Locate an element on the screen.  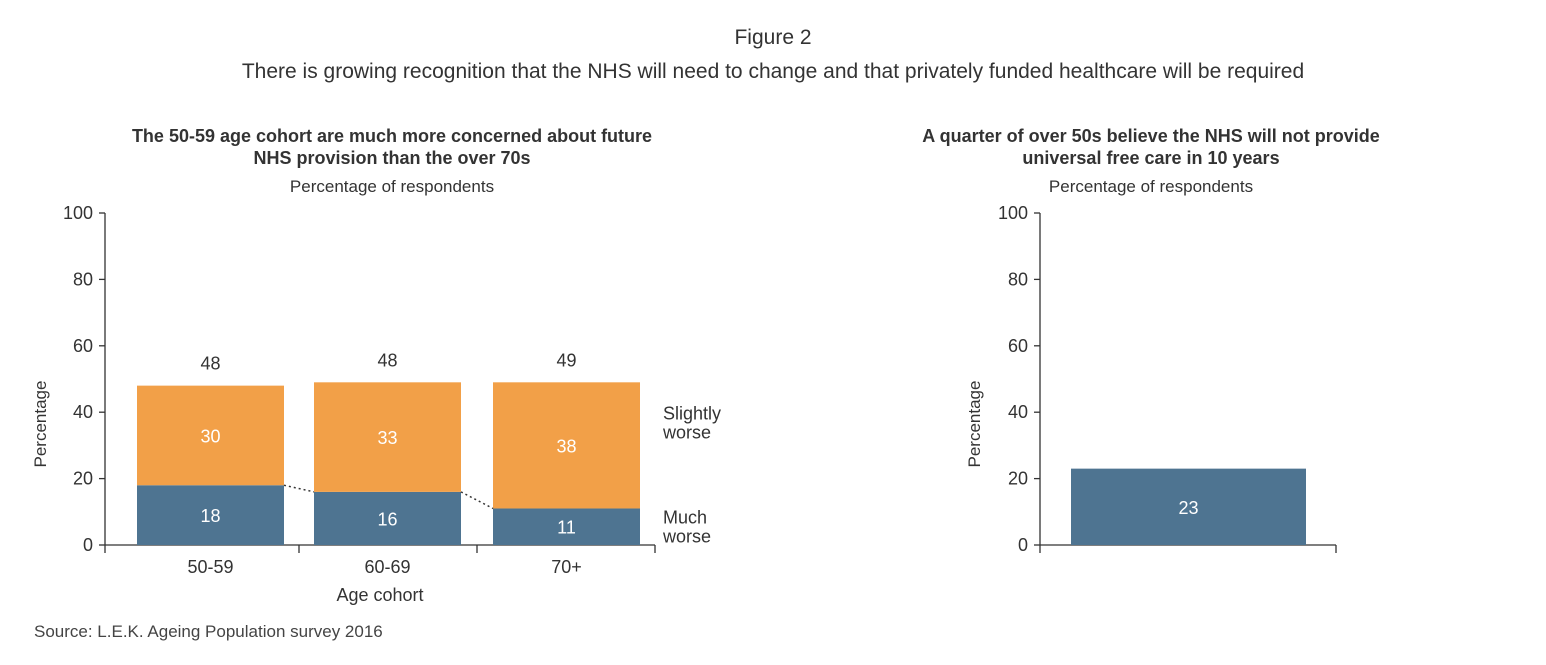
chart1-total-label: 49 is located at coordinates (566, 360).